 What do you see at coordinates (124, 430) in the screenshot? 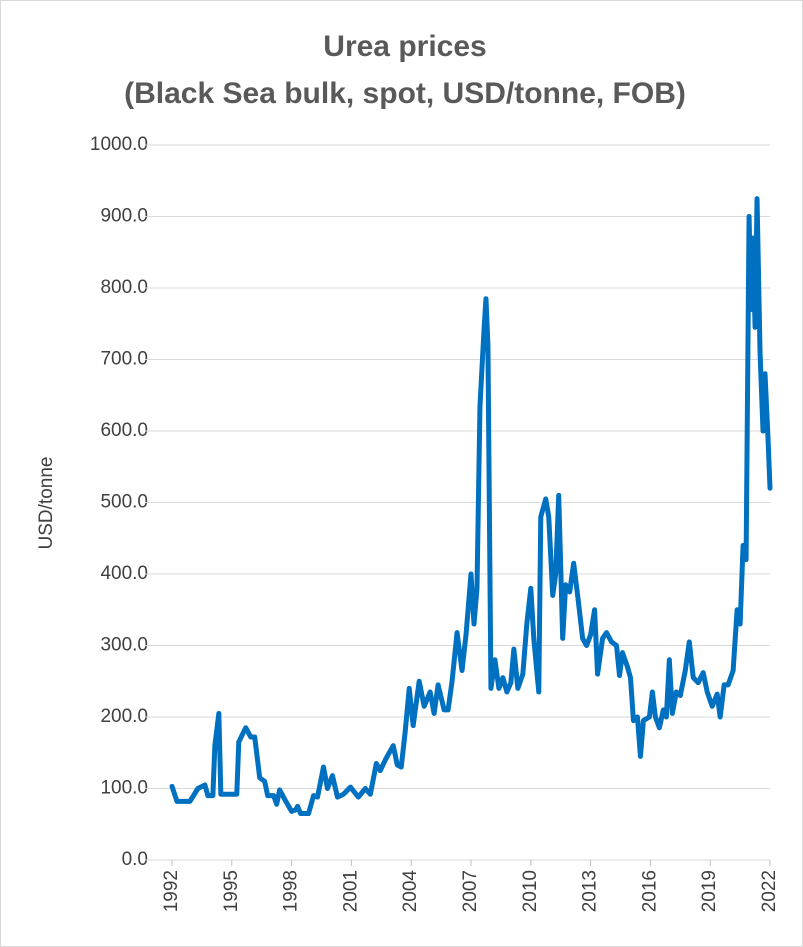
I see `y-tick-label: 600.0` at bounding box center [124, 430].